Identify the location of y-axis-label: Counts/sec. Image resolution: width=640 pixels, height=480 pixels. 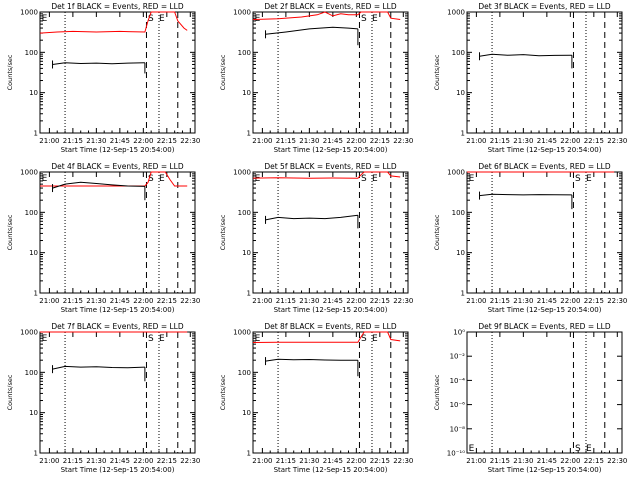
(10, 392).